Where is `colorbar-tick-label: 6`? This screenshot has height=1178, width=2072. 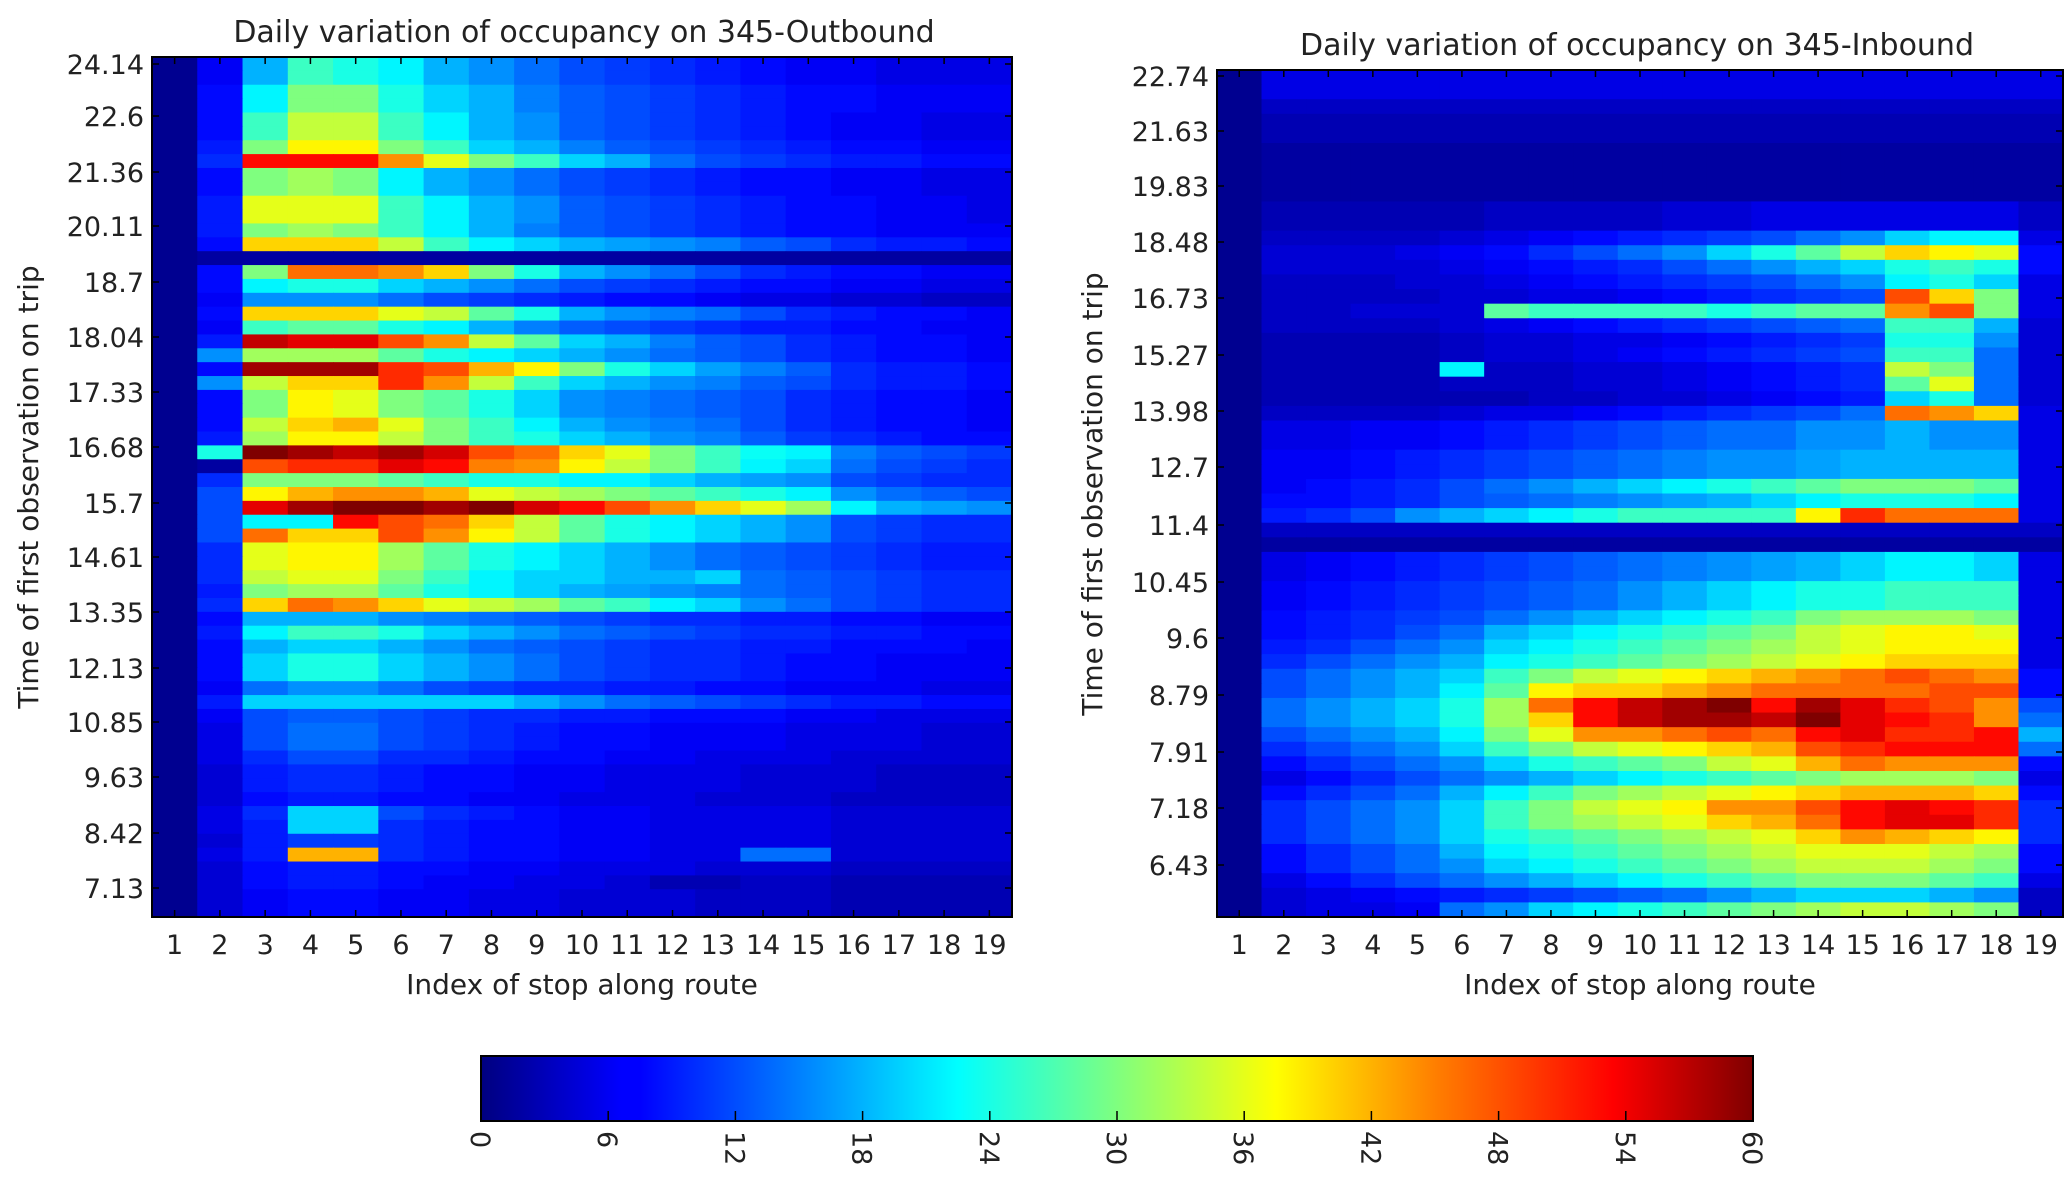 colorbar-tick-label: 6 is located at coordinates (606, 1139).